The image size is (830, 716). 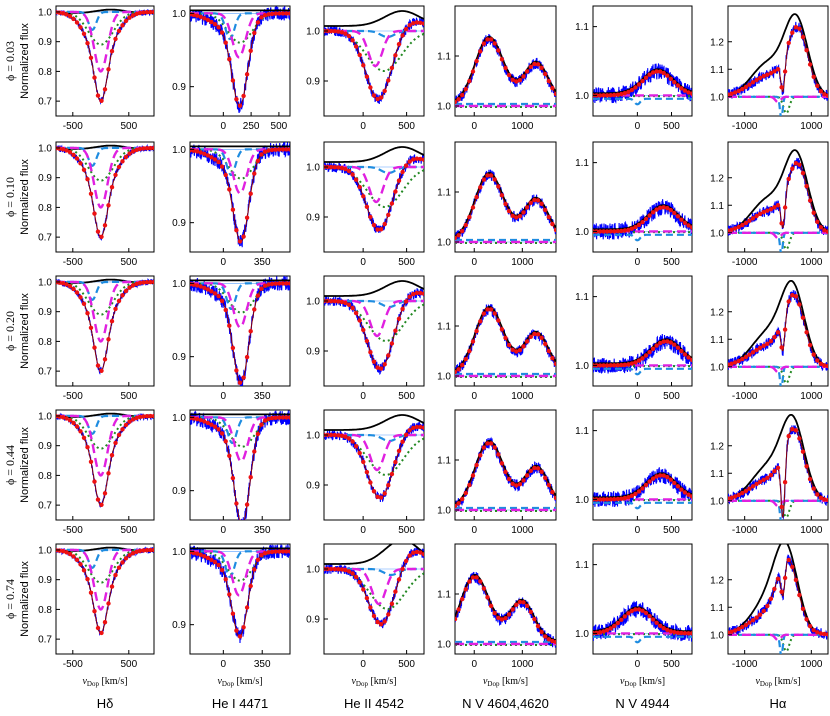 I want to click on panel-4-3: 0 500 1.1 1.0, so click(x=634, y=472).